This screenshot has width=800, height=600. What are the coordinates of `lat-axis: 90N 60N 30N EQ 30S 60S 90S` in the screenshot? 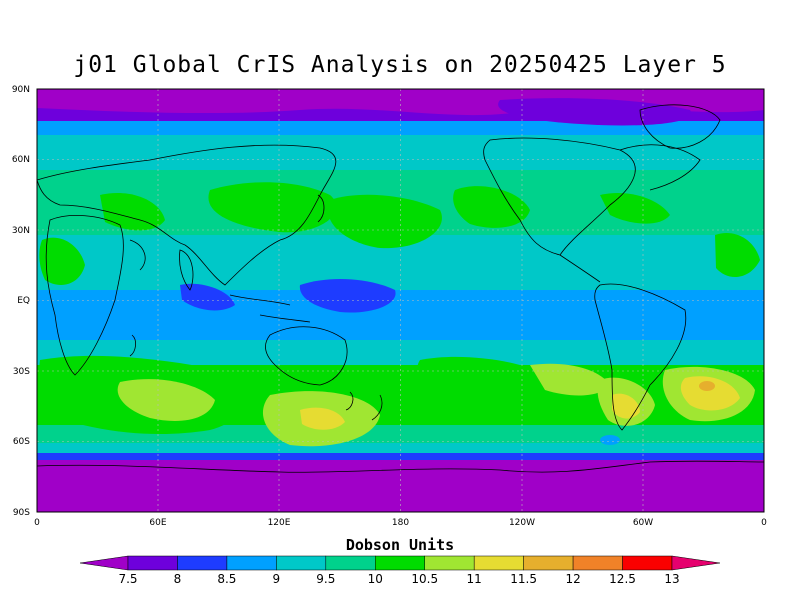 It's located at (21, 301).